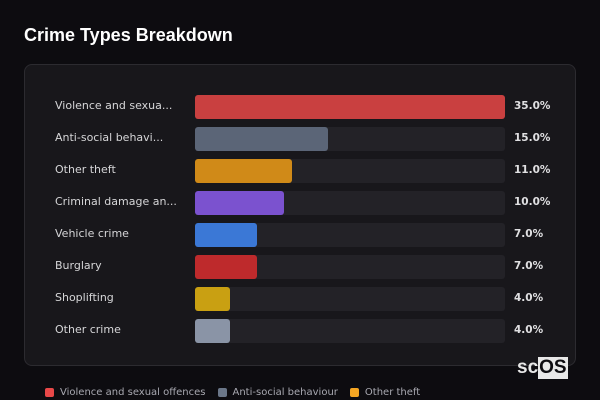 This screenshot has height=400, width=600. I want to click on value-label: 11.0%, so click(532, 170).